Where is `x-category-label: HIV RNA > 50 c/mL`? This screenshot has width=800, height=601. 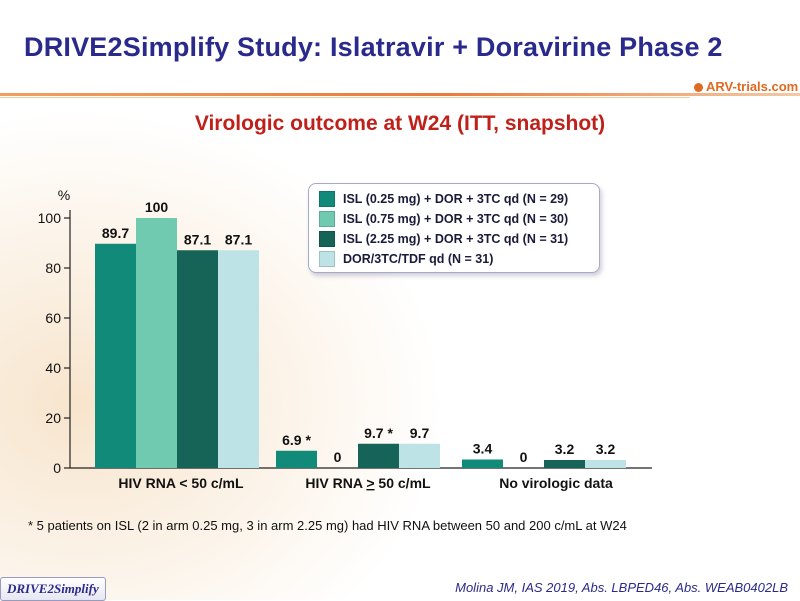
x-category-label: HIV RNA > 50 c/mL is located at coordinates (368, 483).